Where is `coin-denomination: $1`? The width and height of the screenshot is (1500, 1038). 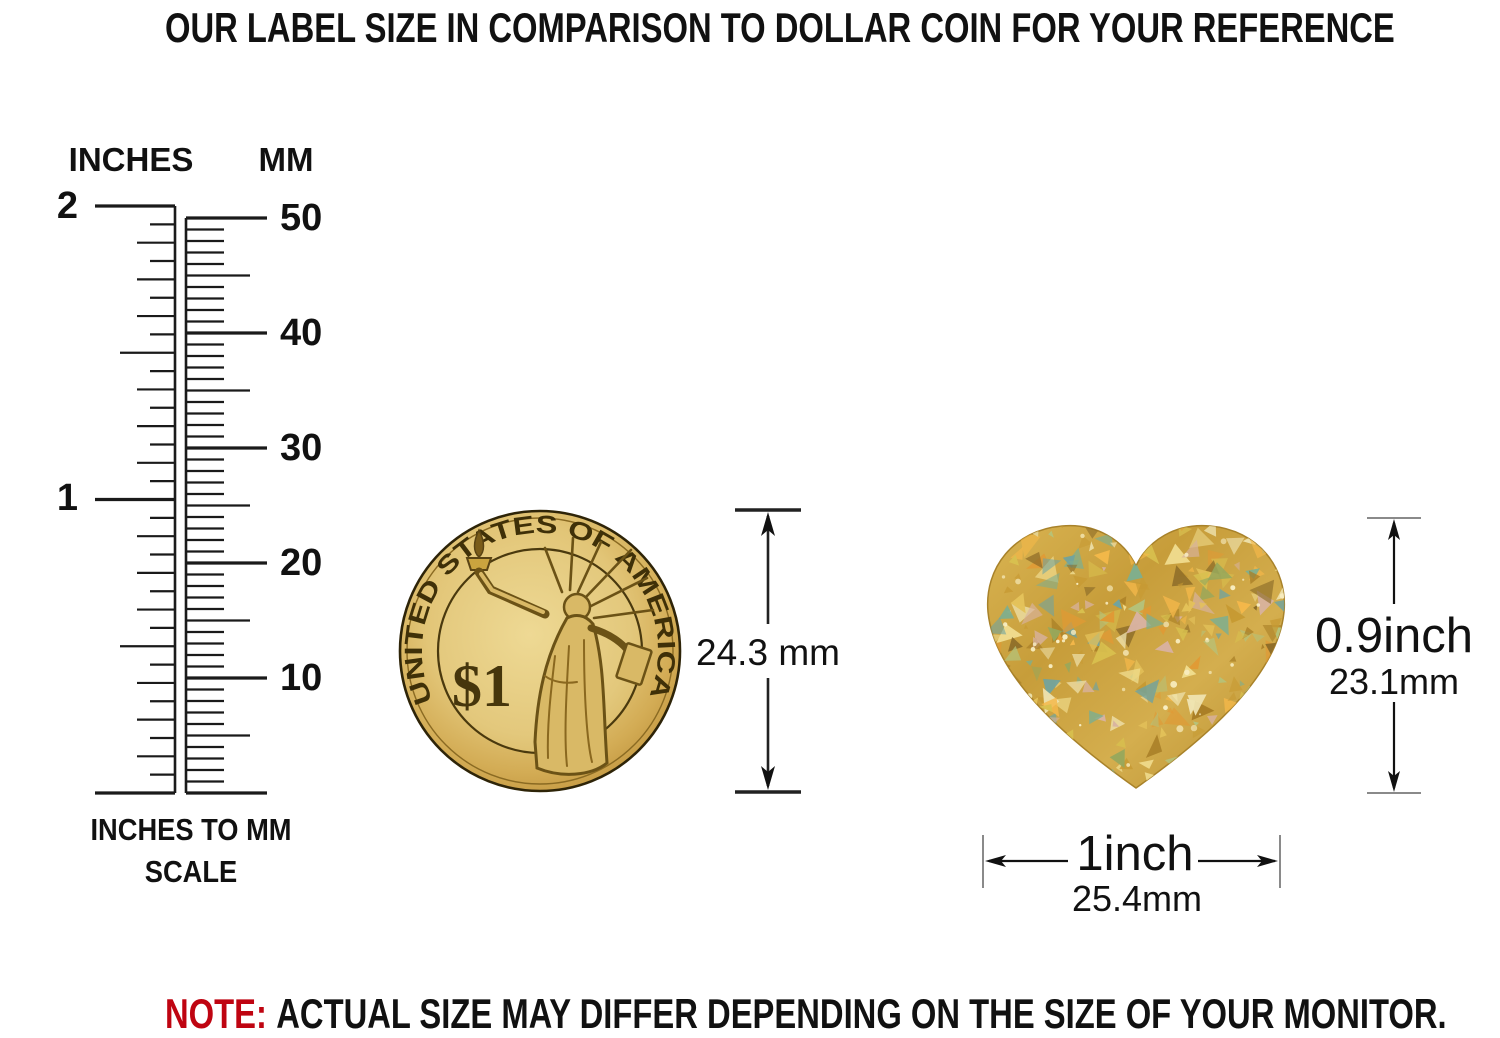
coin-denomination: $1 is located at coordinates (482, 686).